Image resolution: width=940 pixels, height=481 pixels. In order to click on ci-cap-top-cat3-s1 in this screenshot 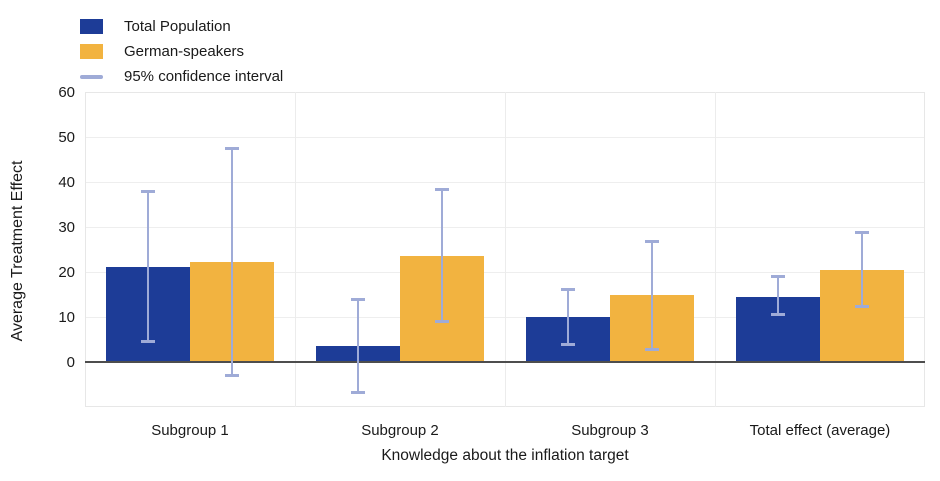, I will do `click(652, 241)`.